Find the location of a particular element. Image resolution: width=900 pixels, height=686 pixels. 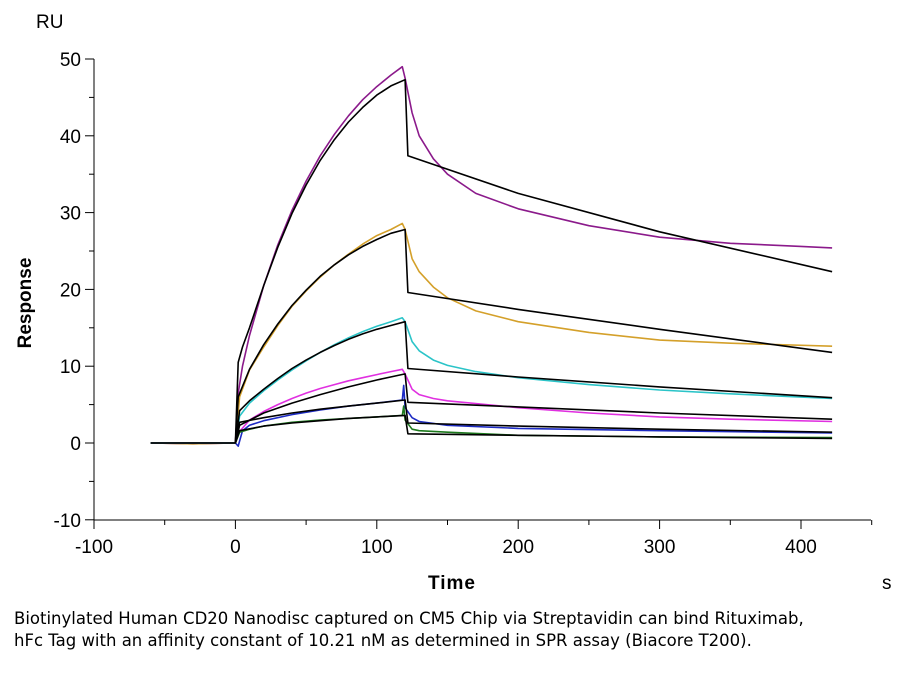

y-tick-label: 20 is located at coordinates (70, 290).